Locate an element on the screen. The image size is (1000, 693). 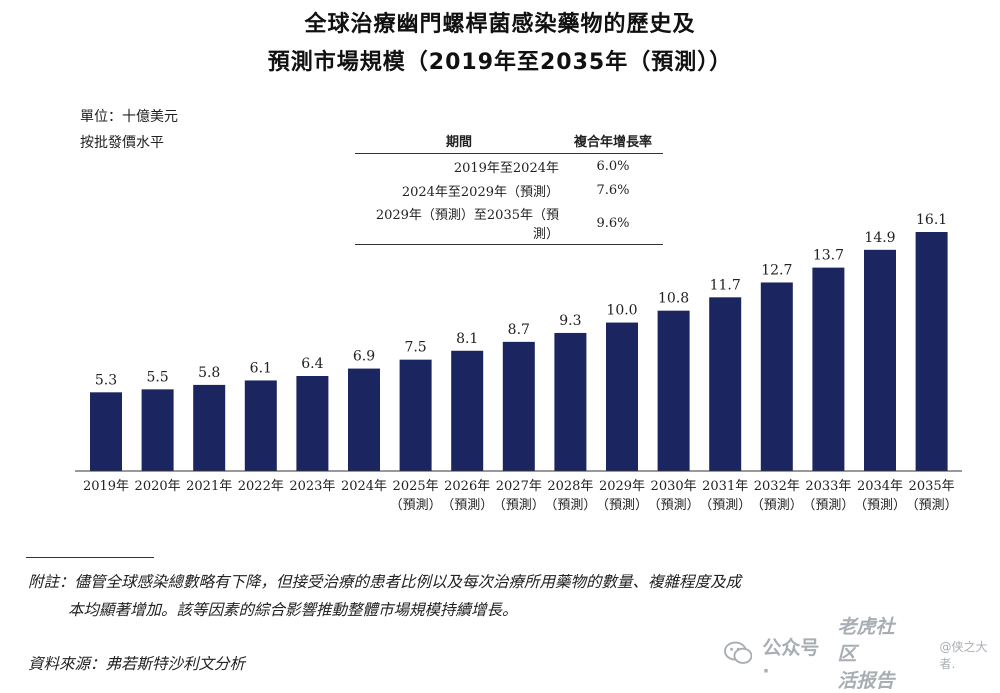
table-row: 2019年至2024年 6.0% is located at coordinates (509, 166).